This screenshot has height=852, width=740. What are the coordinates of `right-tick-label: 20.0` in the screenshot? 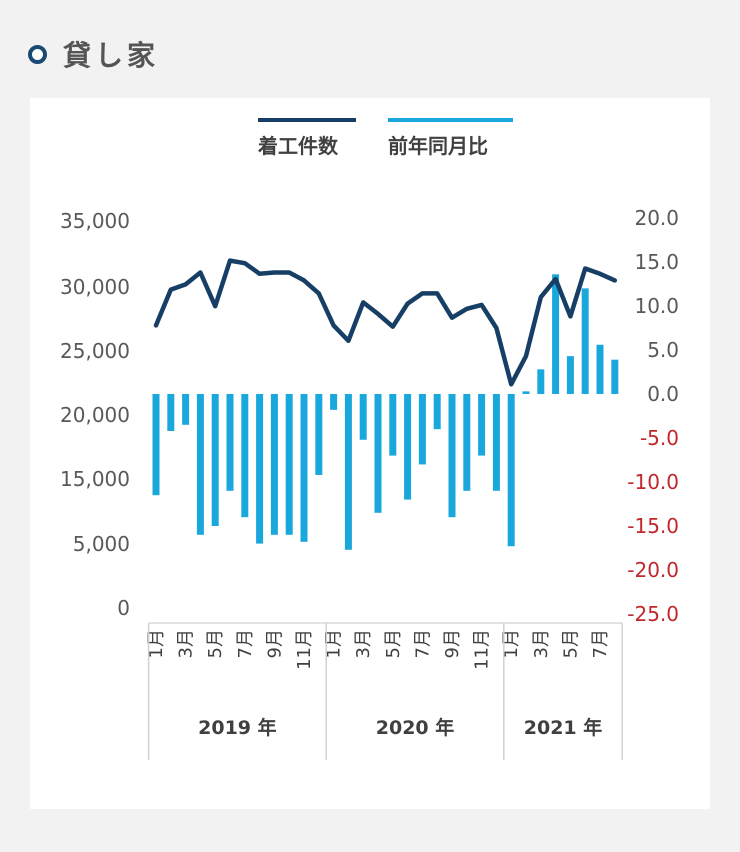 It's located at (656, 218).